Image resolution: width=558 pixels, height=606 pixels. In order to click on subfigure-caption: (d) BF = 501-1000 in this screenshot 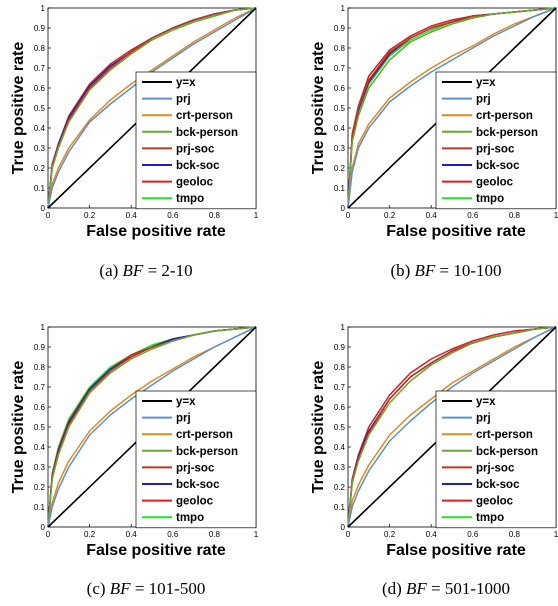, I will do `click(446, 588)`.